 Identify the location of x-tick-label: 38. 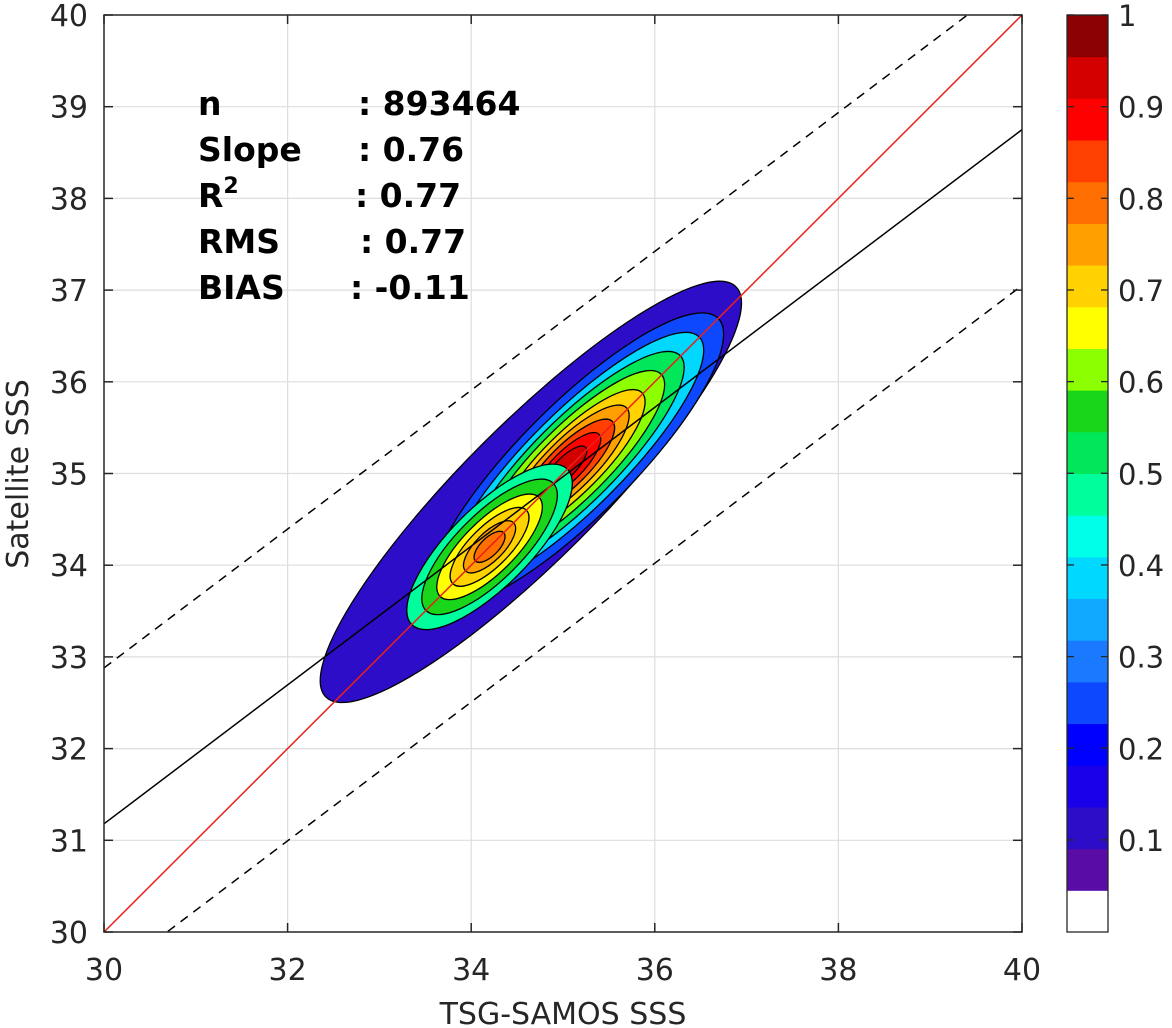
(838, 970).